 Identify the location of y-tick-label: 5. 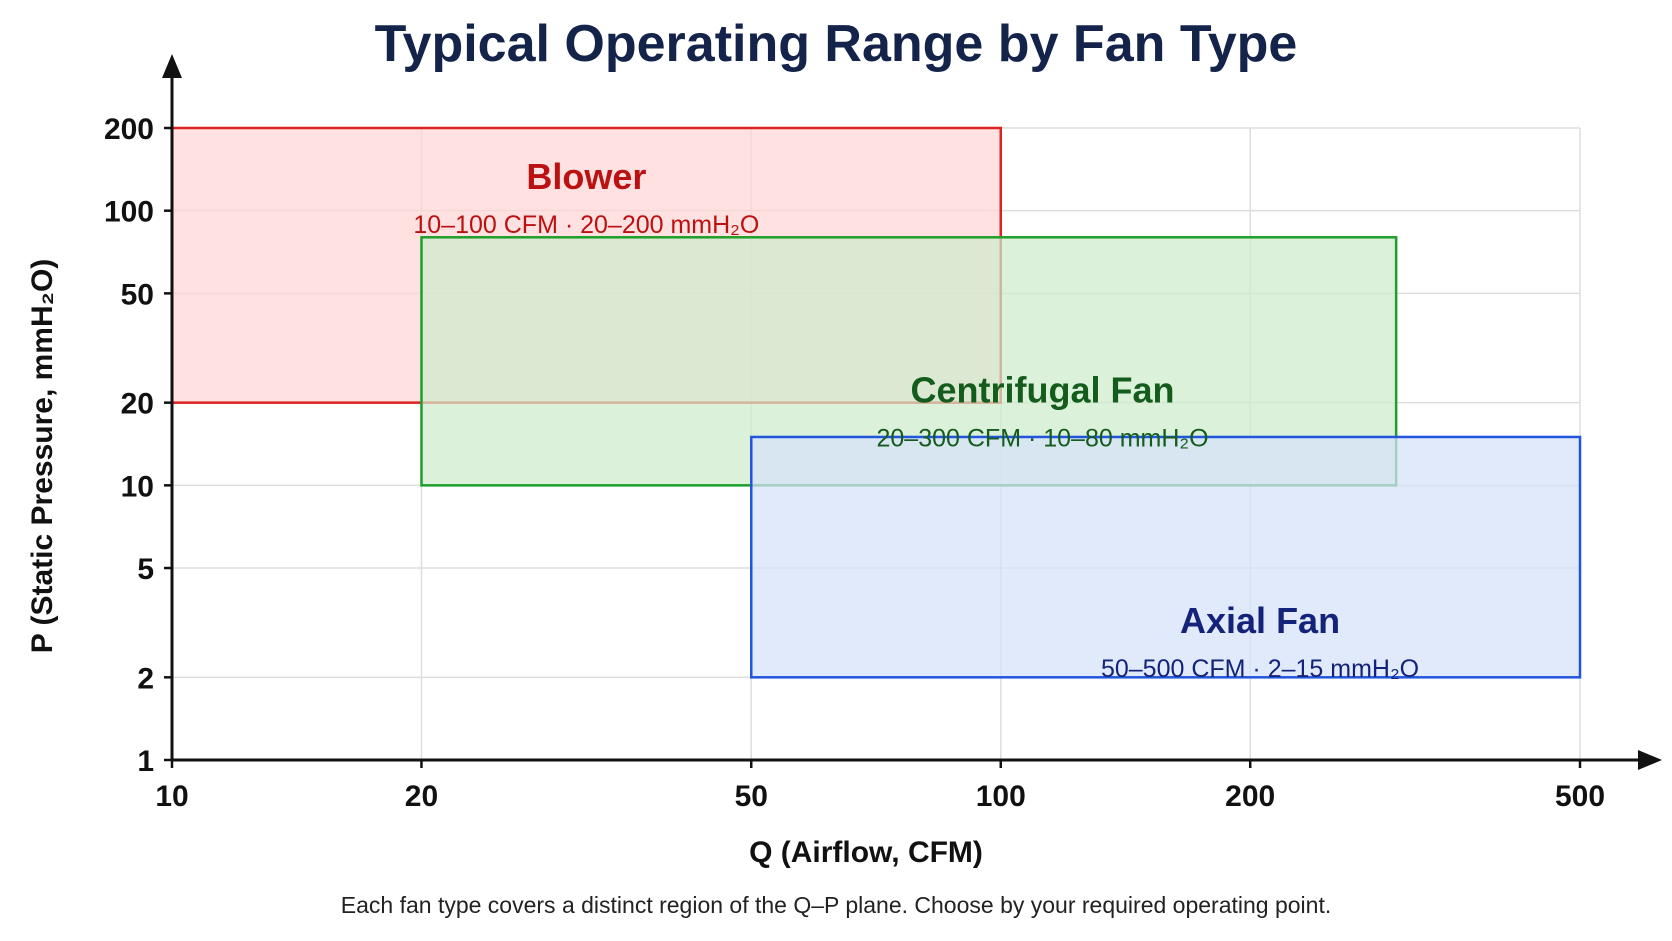
(145, 569).